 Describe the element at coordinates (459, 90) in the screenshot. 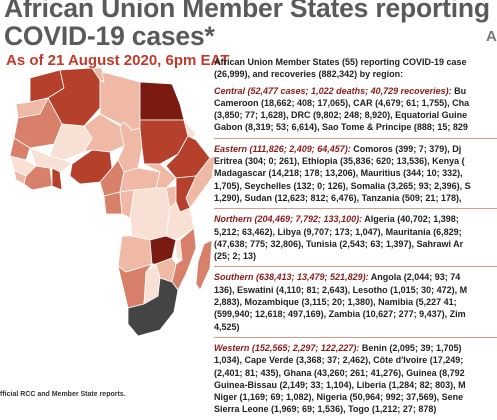

I see `region-first-line-text: Bu` at that location.